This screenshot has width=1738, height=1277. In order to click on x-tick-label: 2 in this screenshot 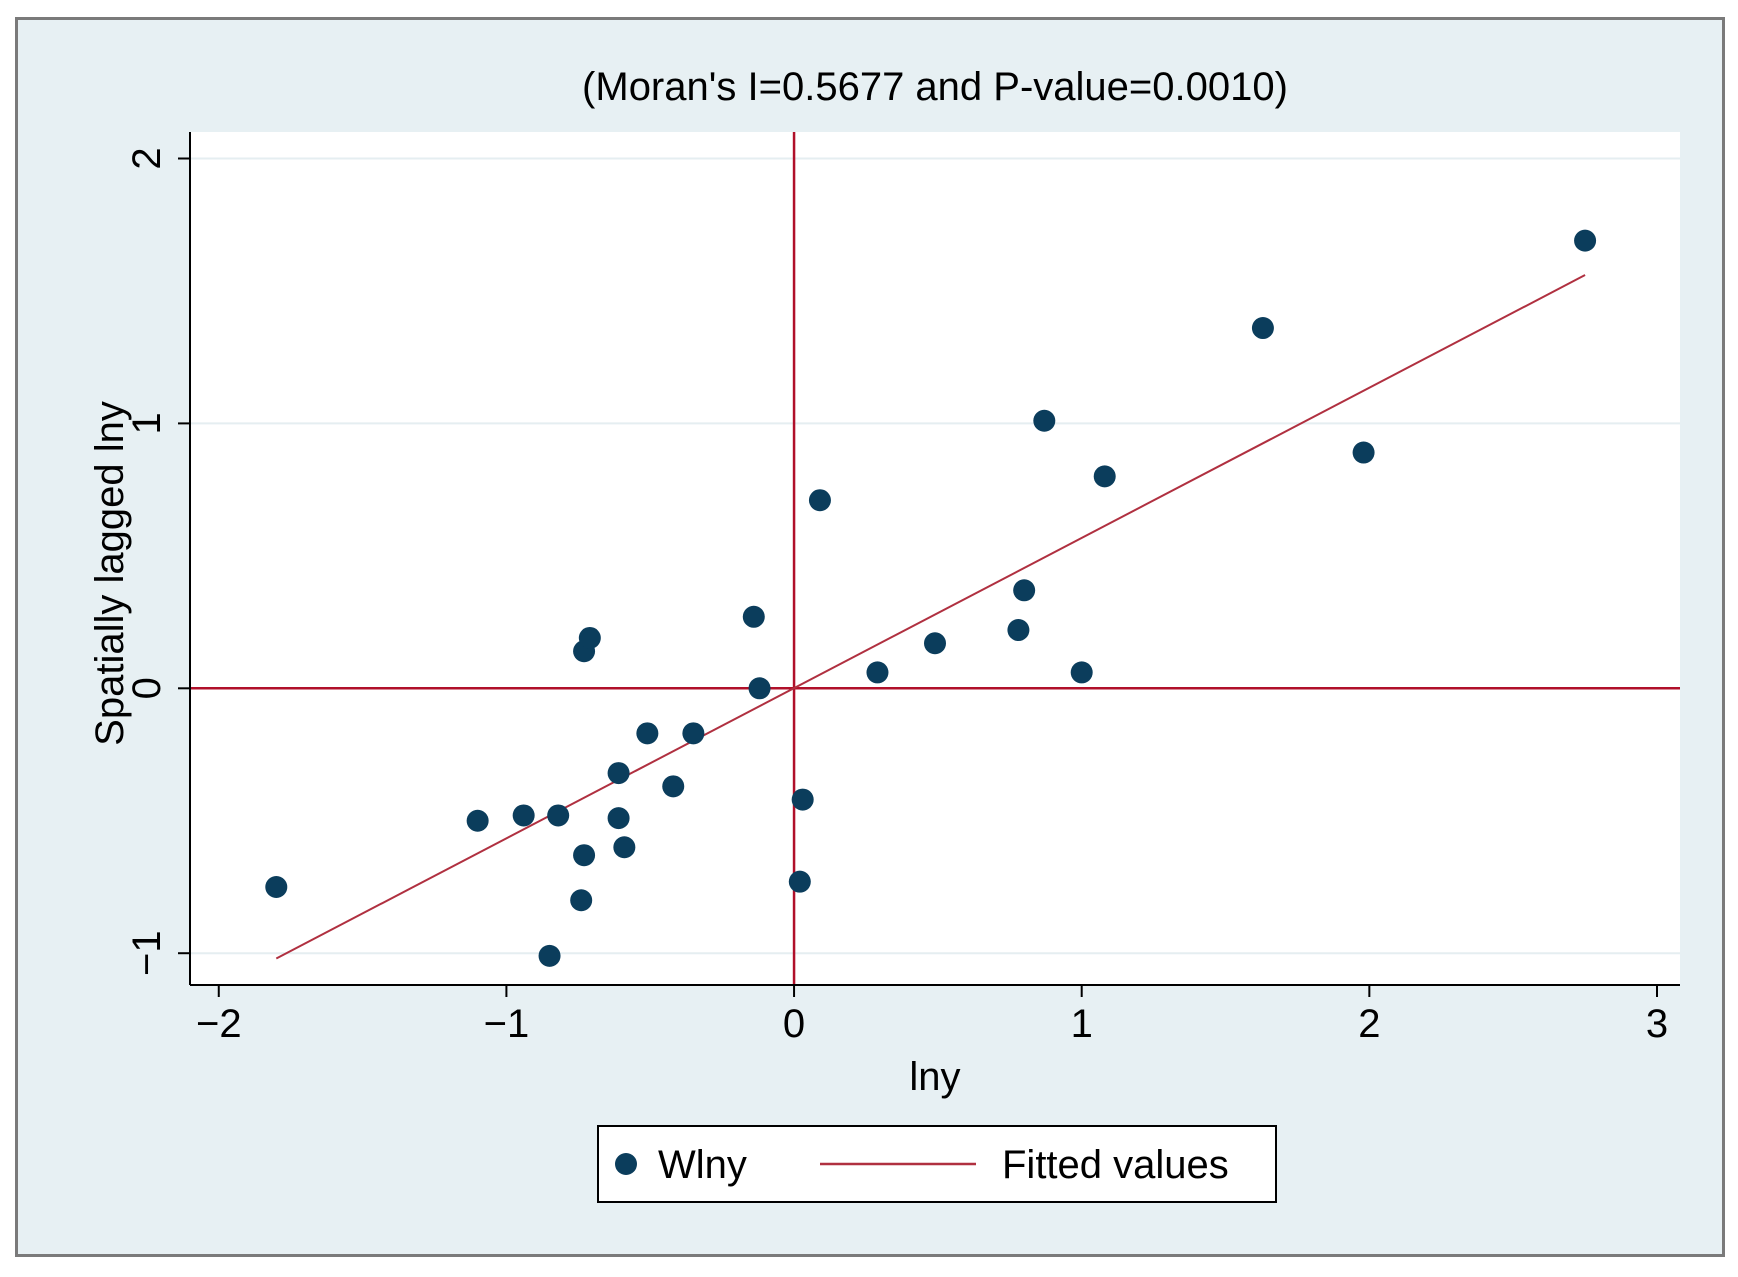, I will do `click(1369, 1024)`.